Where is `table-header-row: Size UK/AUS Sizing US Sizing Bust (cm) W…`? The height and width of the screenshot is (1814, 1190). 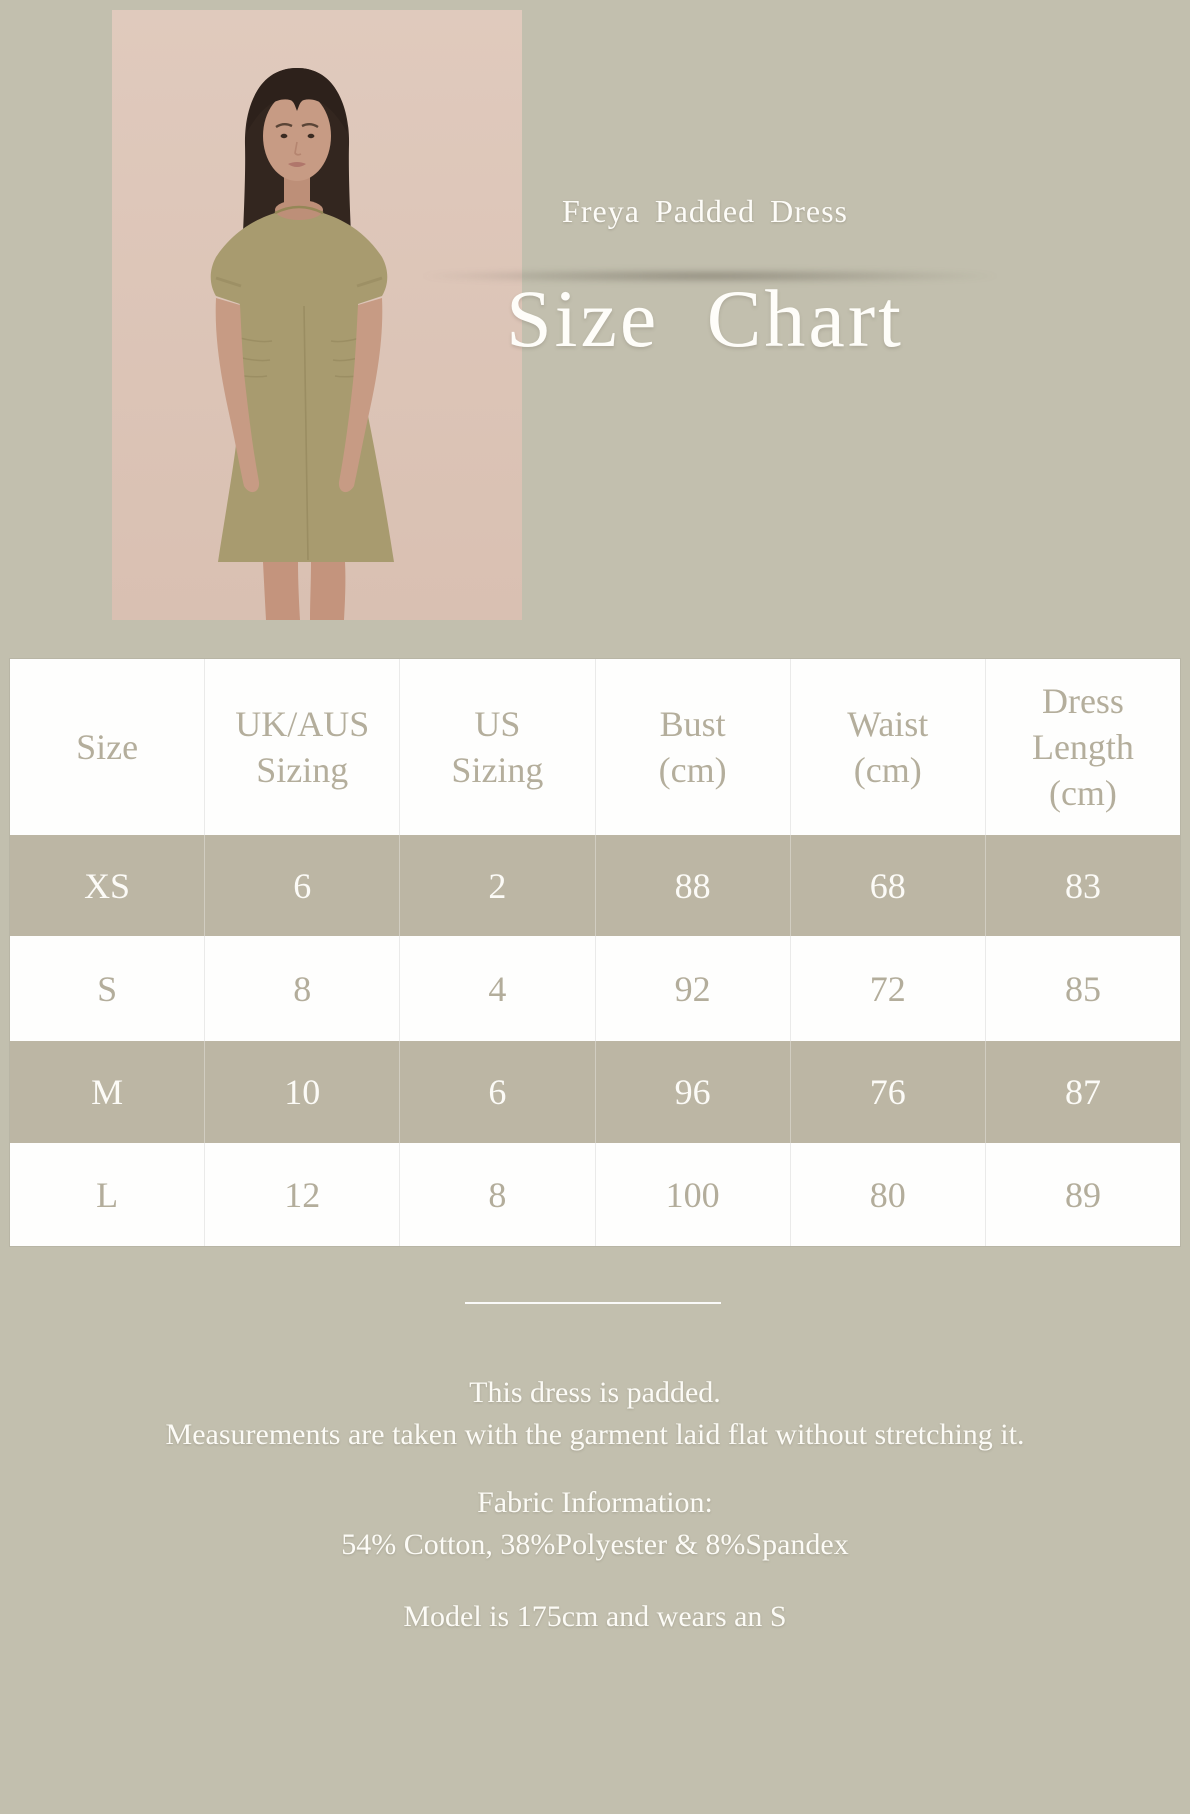
table-header-row: Size UK/AUS Sizing US Sizing Bust (cm) W… is located at coordinates (595, 747).